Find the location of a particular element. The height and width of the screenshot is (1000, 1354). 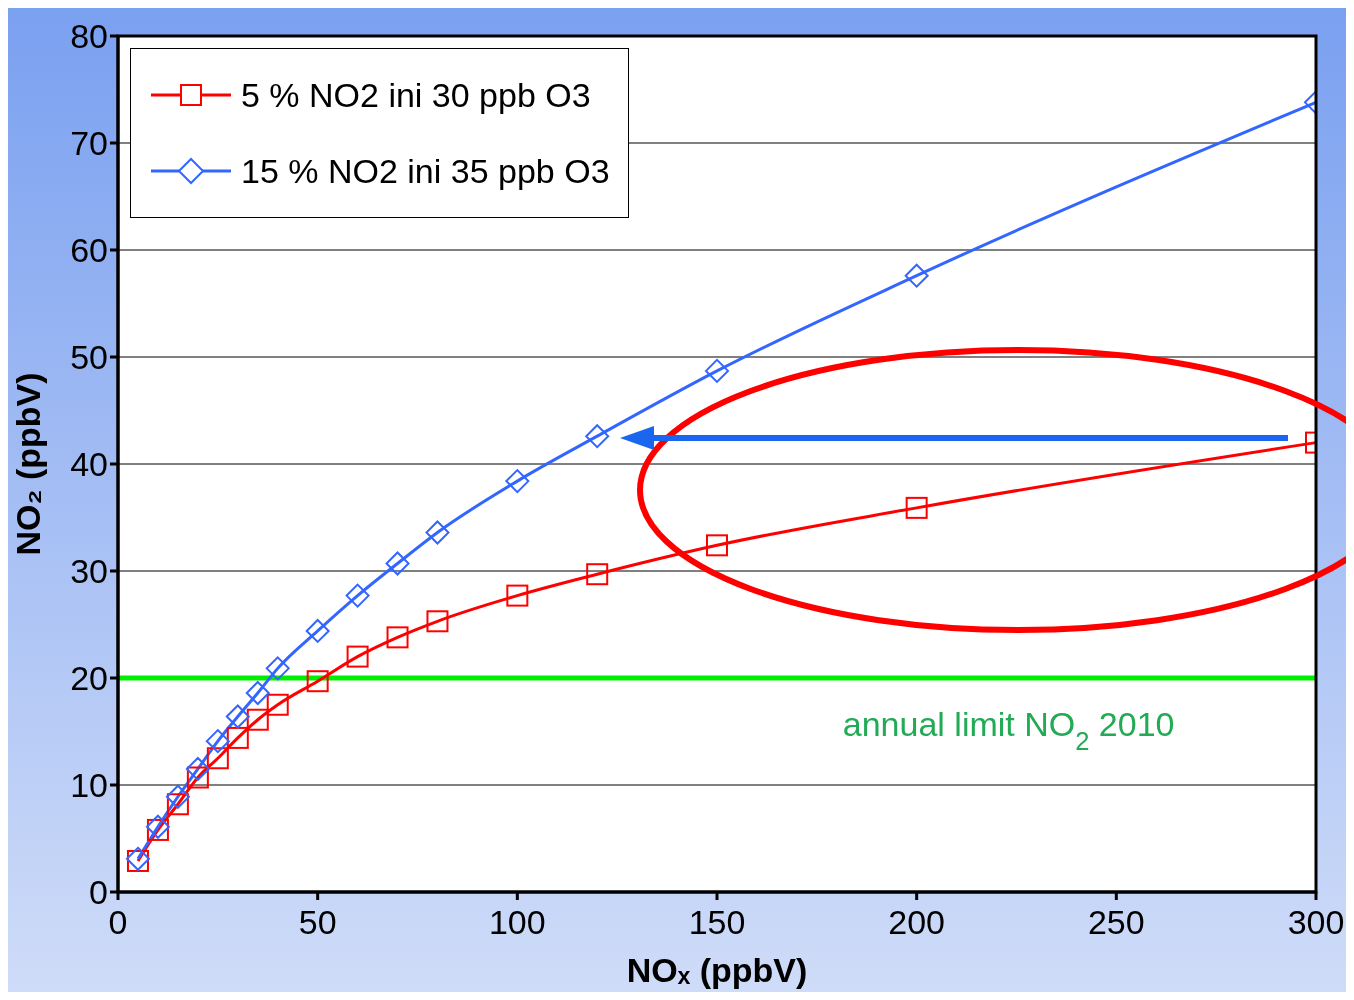

x-tick-label: 100 is located at coordinates (517, 922).